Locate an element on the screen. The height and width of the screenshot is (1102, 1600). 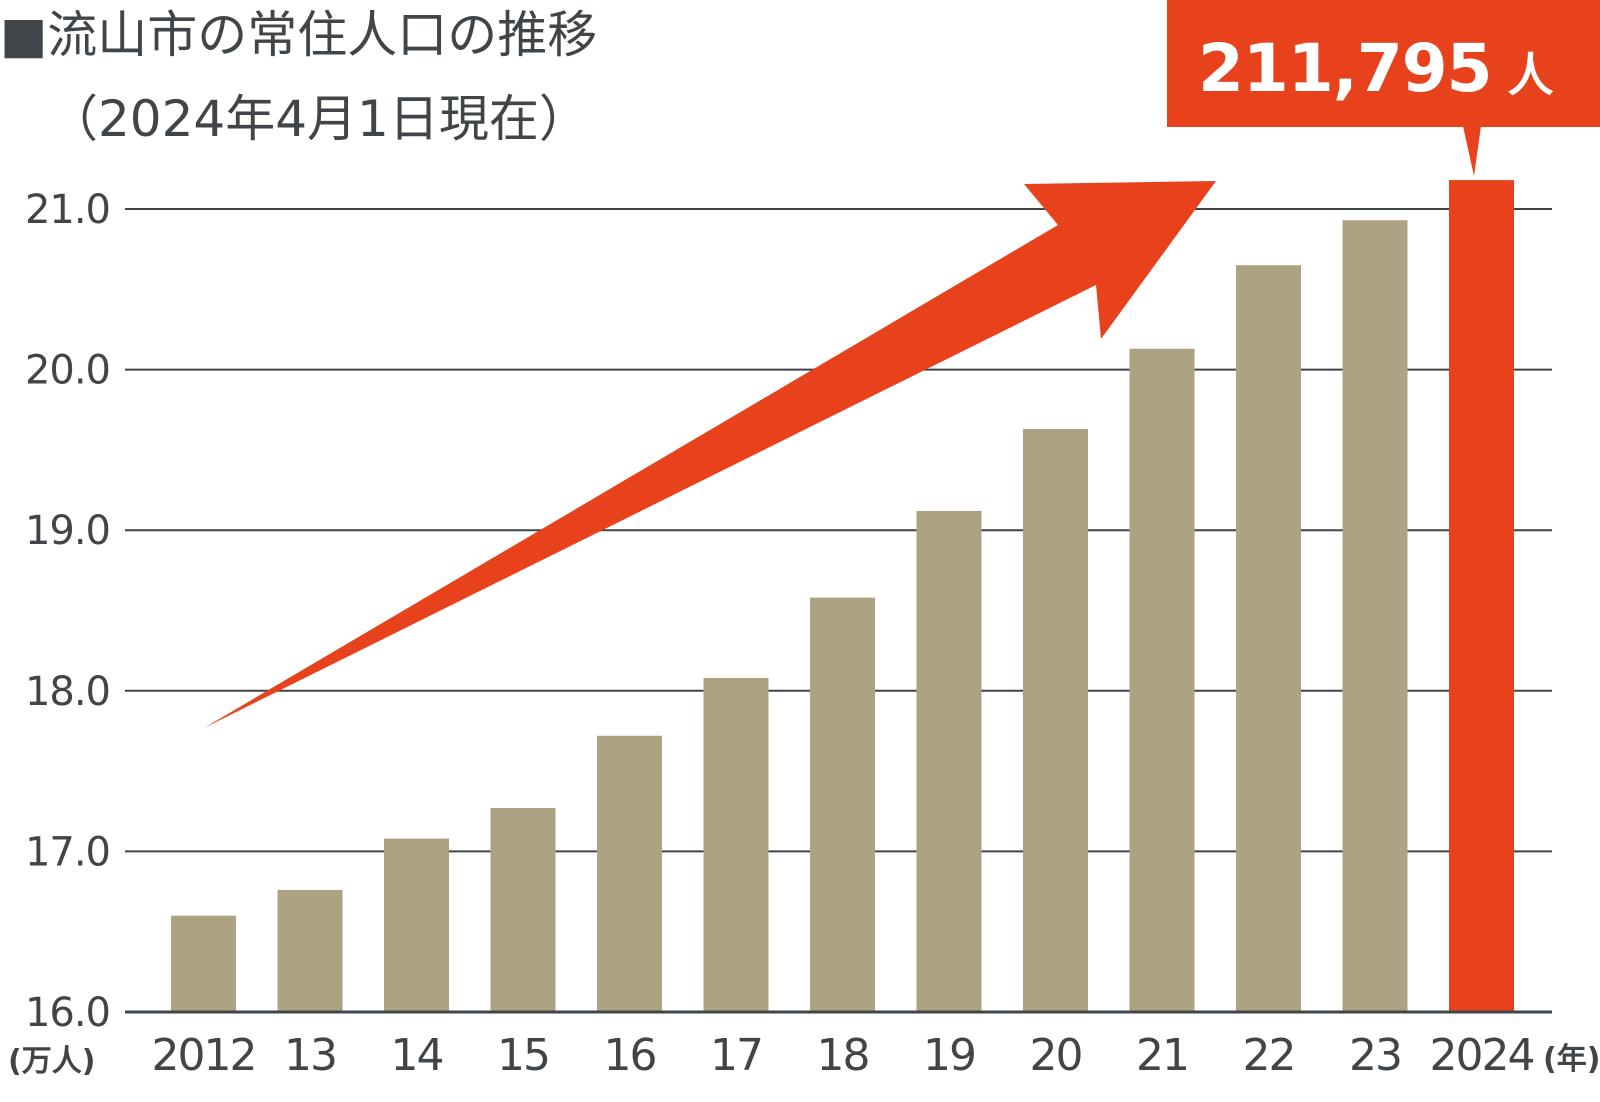
y-tick-label: 18.0 is located at coordinates (67, 692).